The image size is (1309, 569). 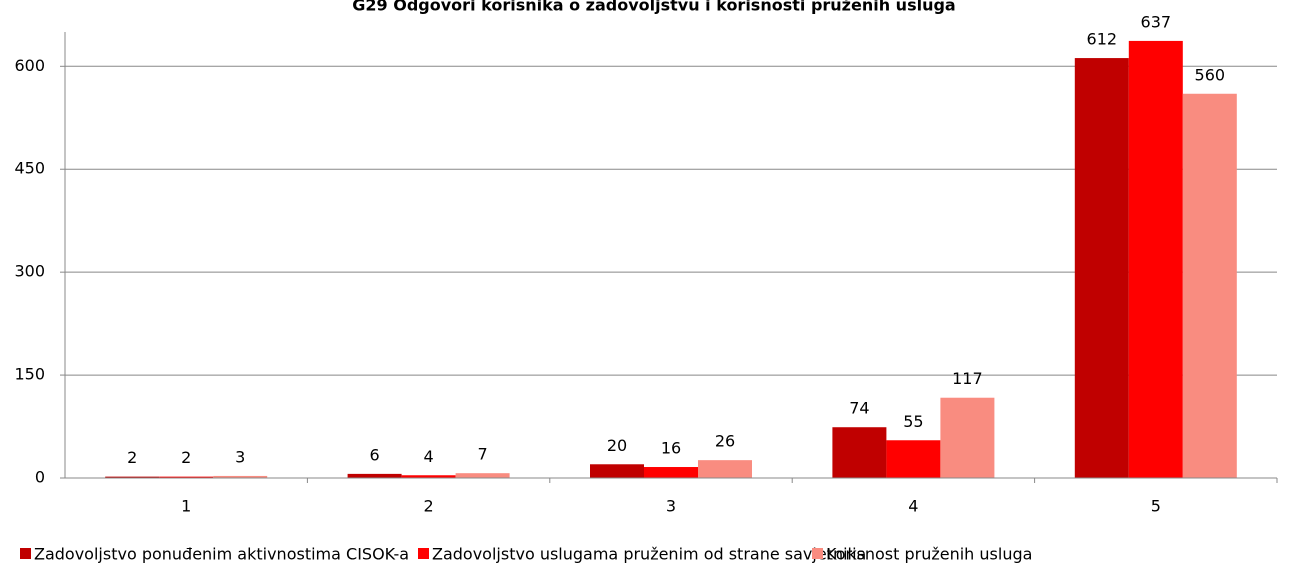 What do you see at coordinates (967, 378) in the screenshot?
I see `data-label: 117` at bounding box center [967, 378].